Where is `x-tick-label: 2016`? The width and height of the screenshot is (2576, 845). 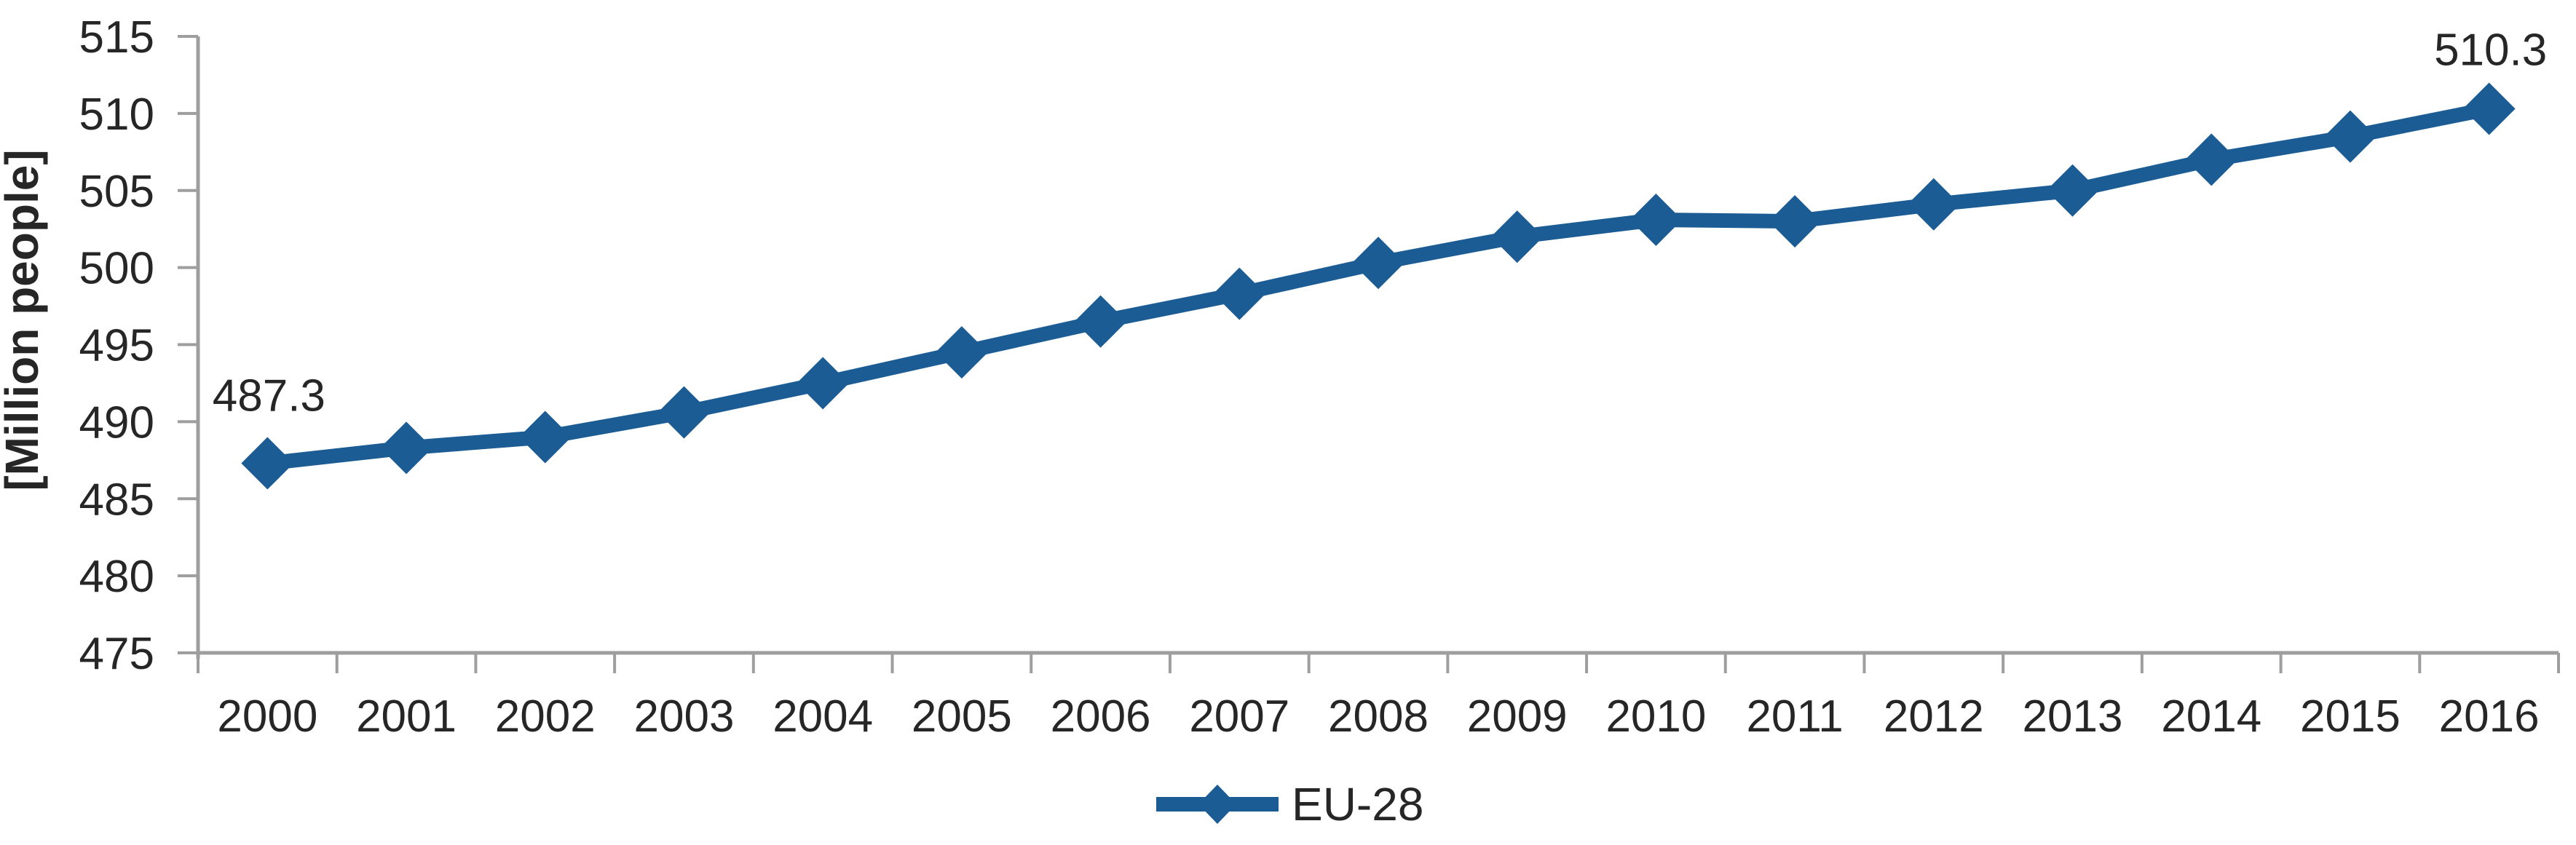 x-tick-label: 2016 is located at coordinates (2490, 716).